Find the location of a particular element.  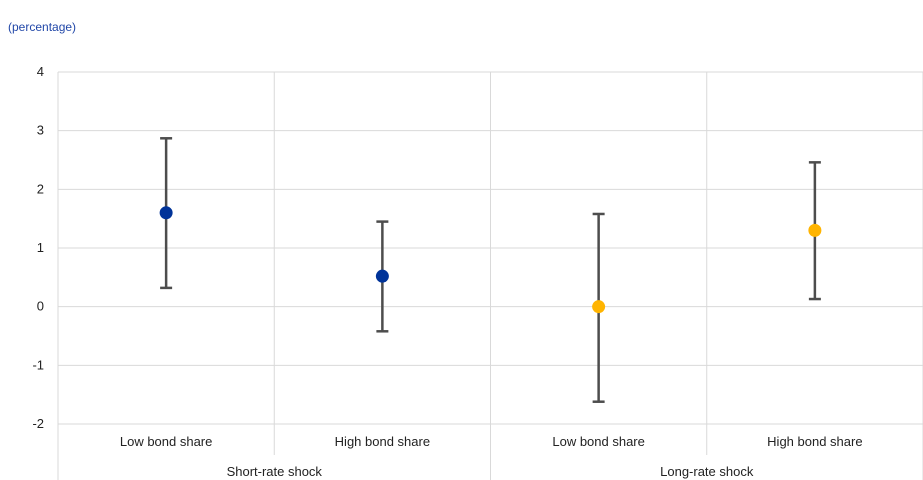

group-label: Long-rate shock is located at coordinates (707, 471).